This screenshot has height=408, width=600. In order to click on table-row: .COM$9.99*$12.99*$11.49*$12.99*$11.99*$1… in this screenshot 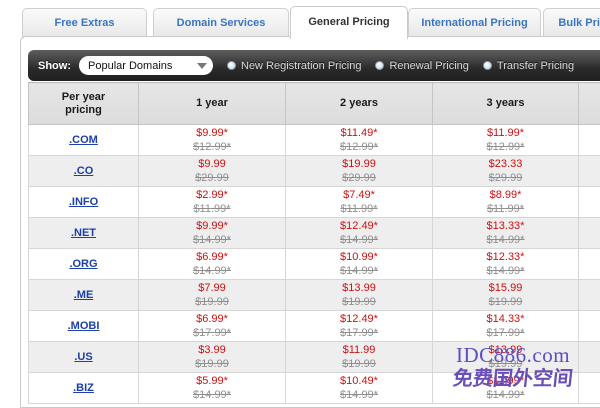, I will do `click(314, 140)`.